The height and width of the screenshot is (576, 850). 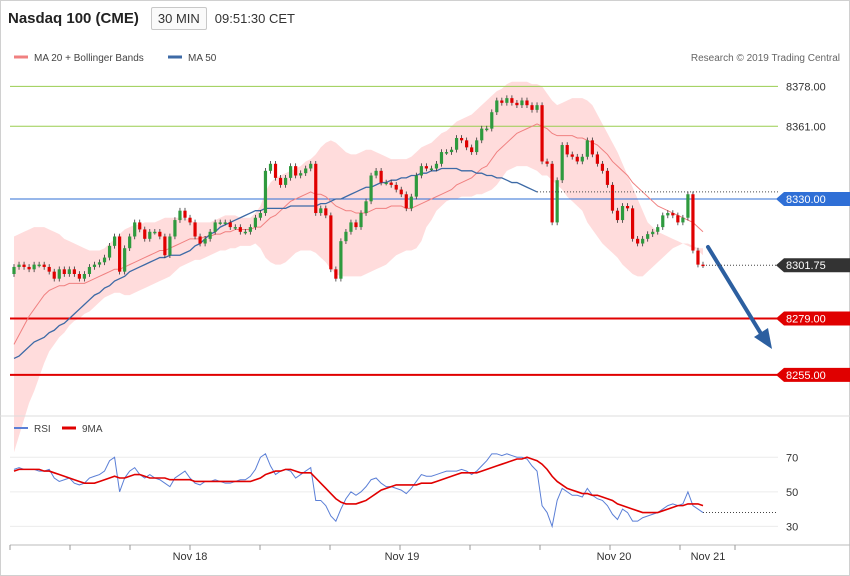 I want to click on level-label-2: 8330.00, so click(x=806, y=200).